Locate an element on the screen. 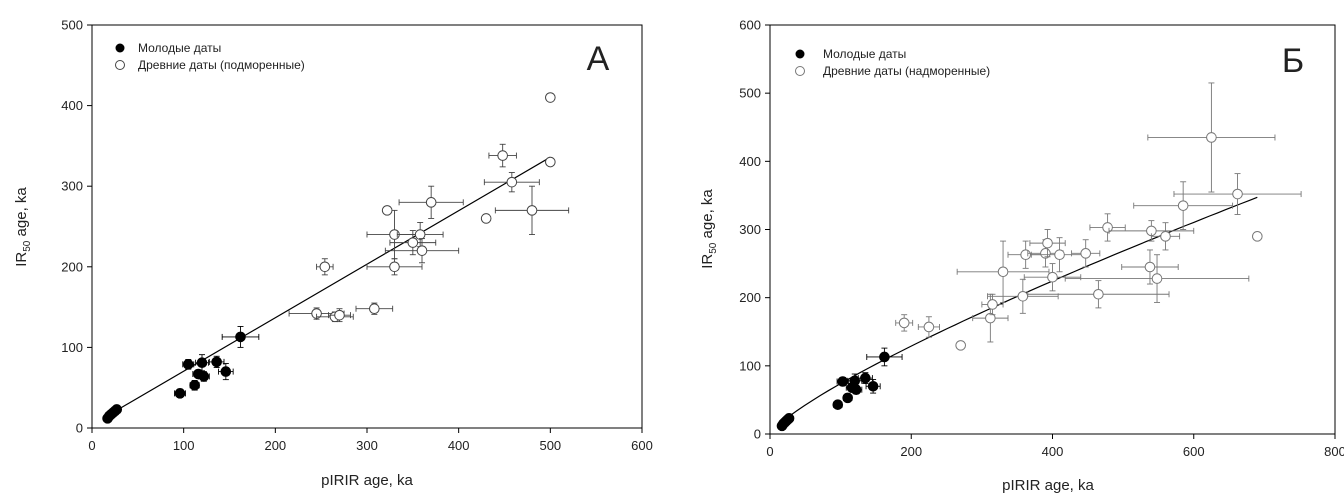  panel-label-a: А is located at coordinates (598, 59).